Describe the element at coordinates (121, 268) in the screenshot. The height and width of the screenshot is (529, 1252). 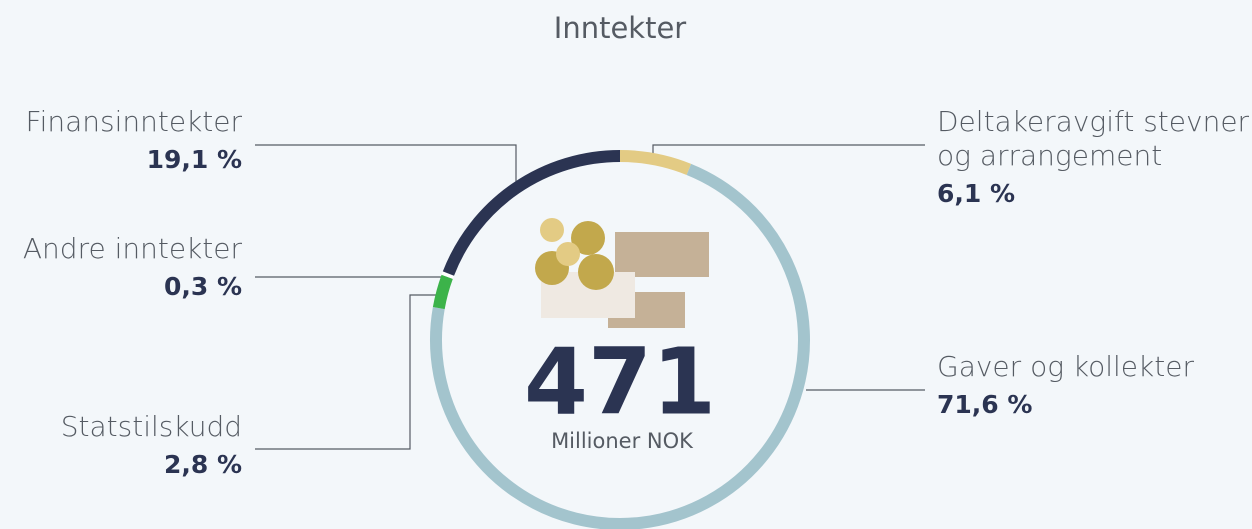
I see `segment-label: Andre inntekter 0,3 %` at that location.